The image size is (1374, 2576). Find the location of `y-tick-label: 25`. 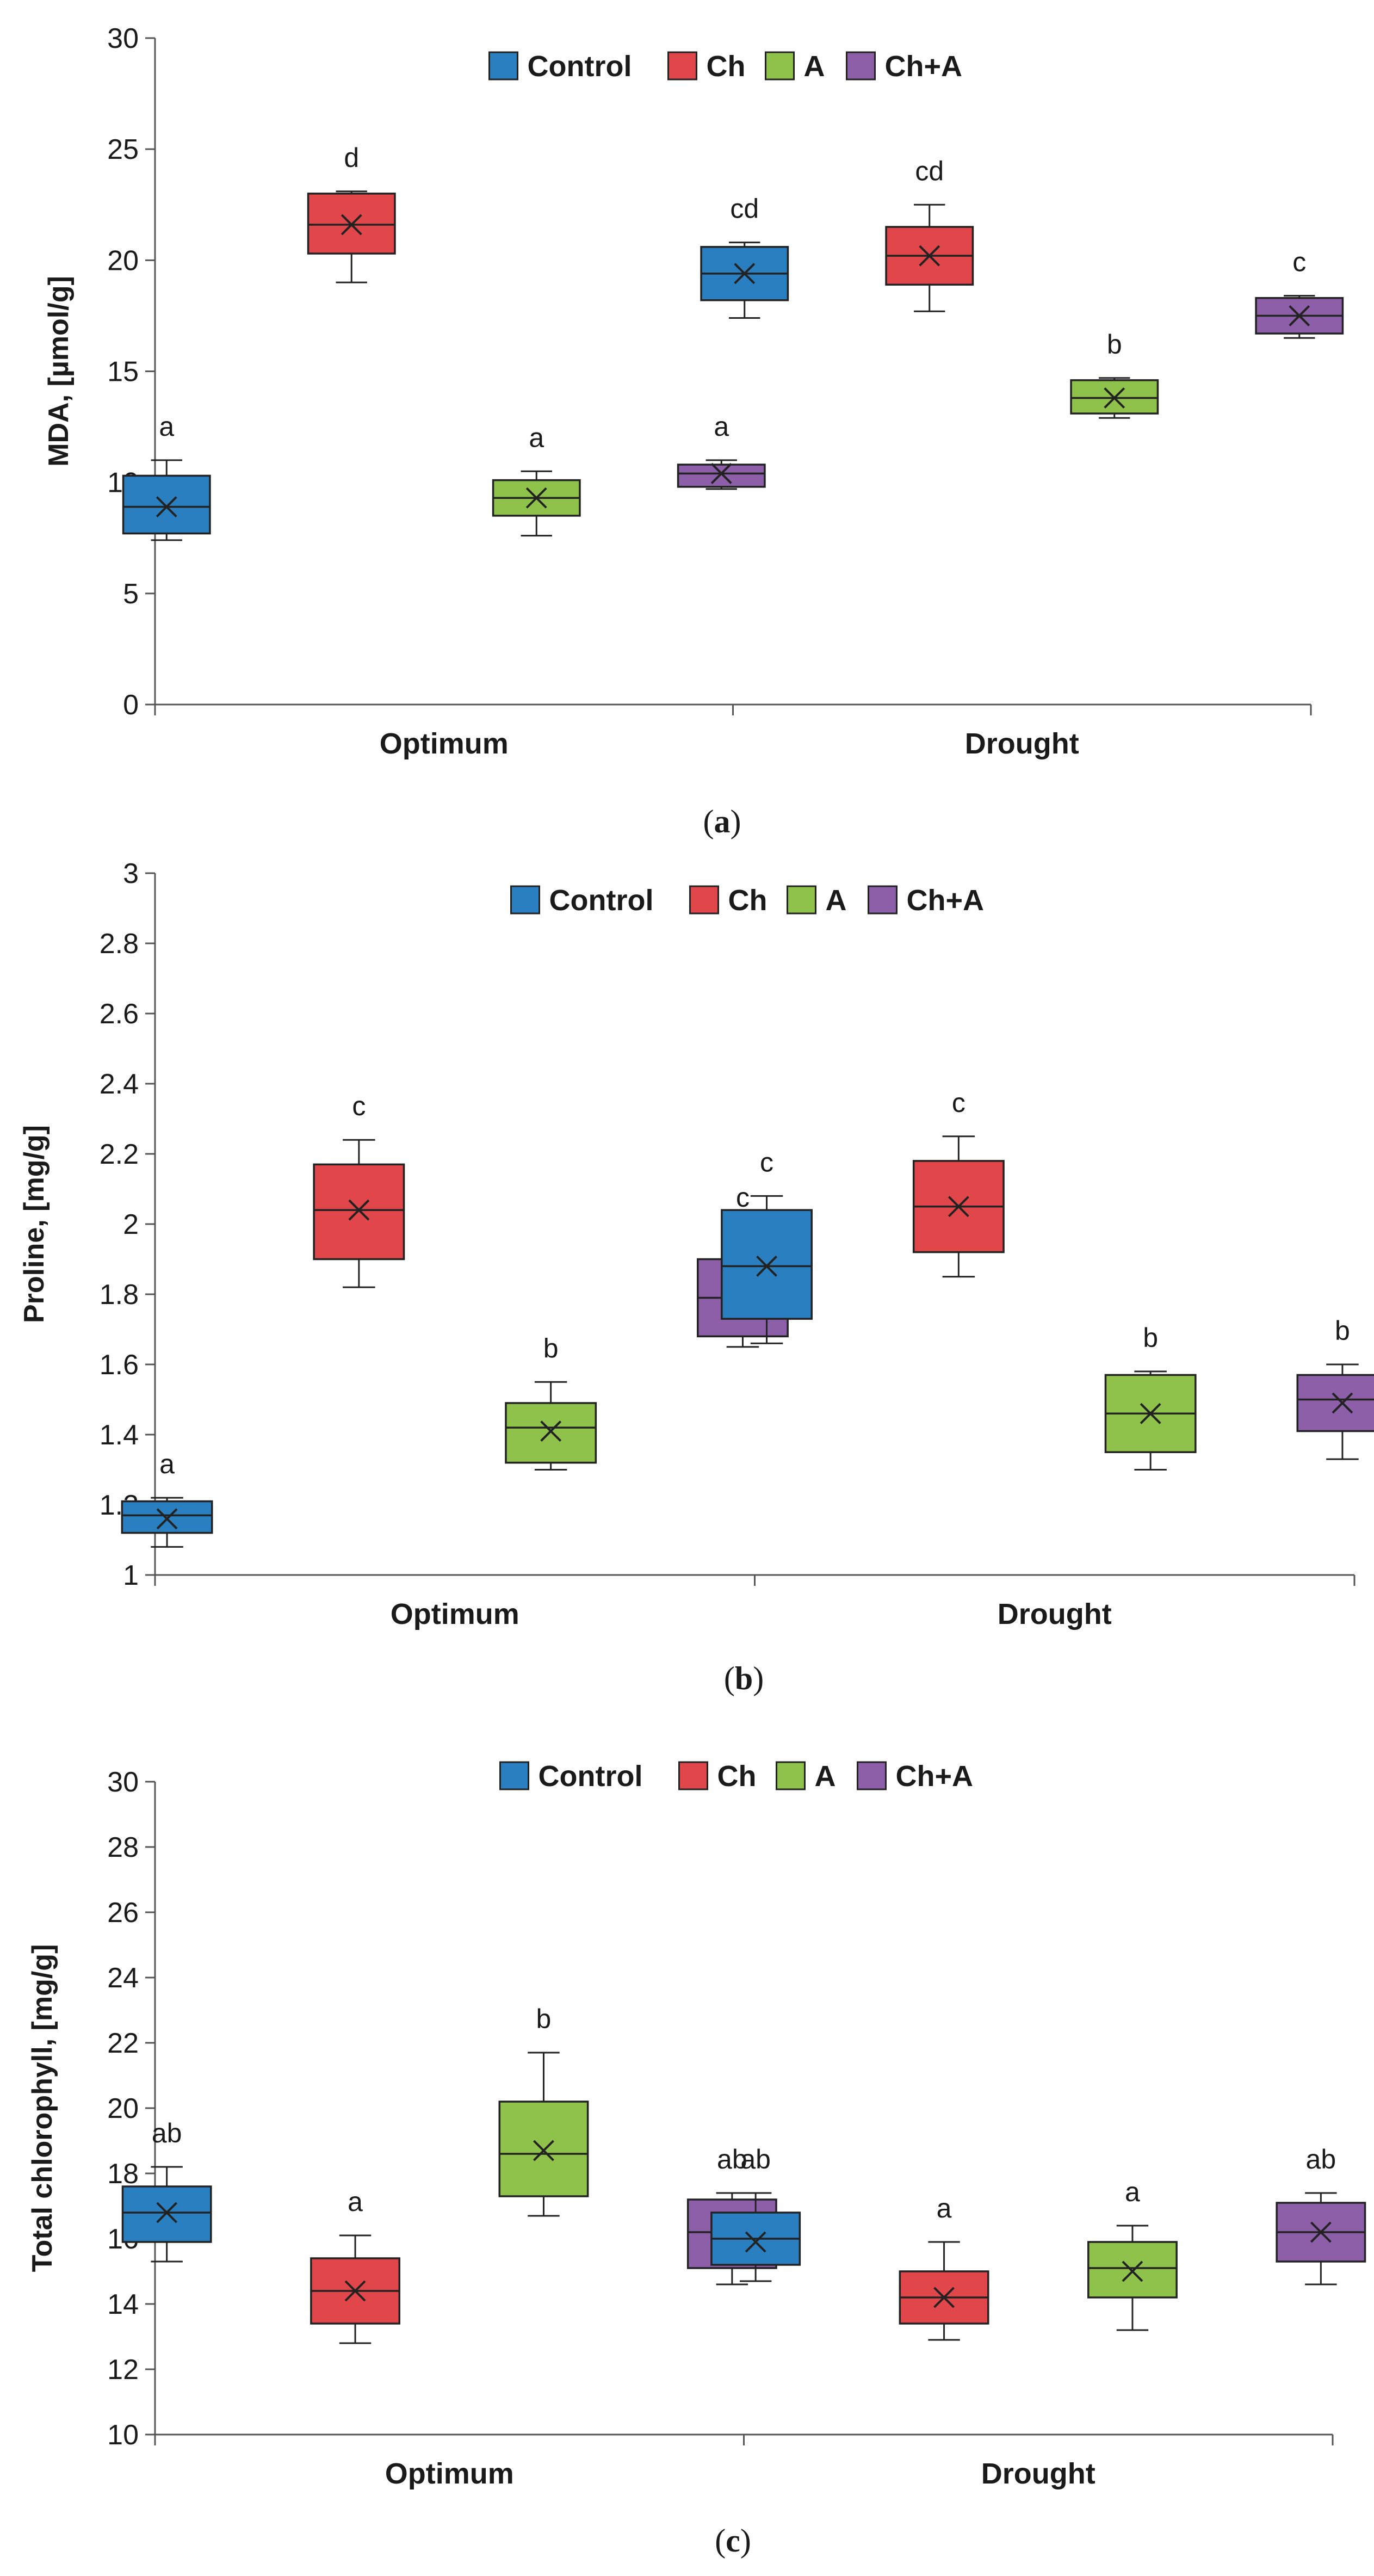

y-tick-label: 25 is located at coordinates (123, 150).